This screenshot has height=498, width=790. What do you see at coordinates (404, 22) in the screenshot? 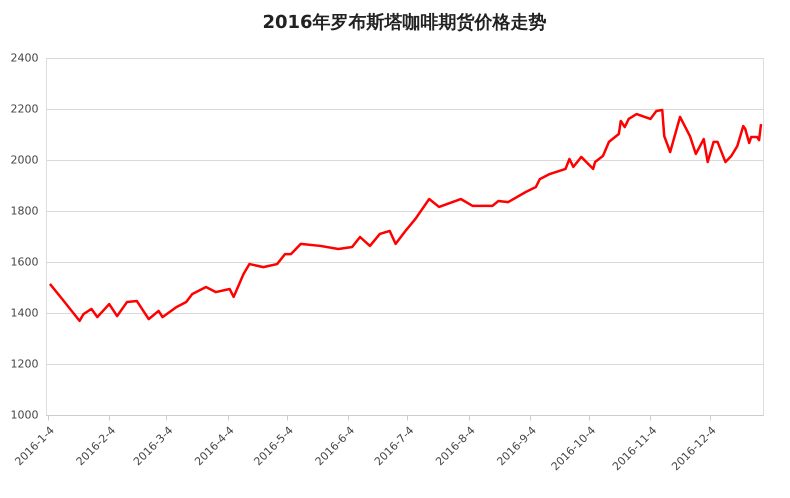
I see `chart-title: 2016年罗布斯塔咖啡期货价格走势` at bounding box center [404, 22].